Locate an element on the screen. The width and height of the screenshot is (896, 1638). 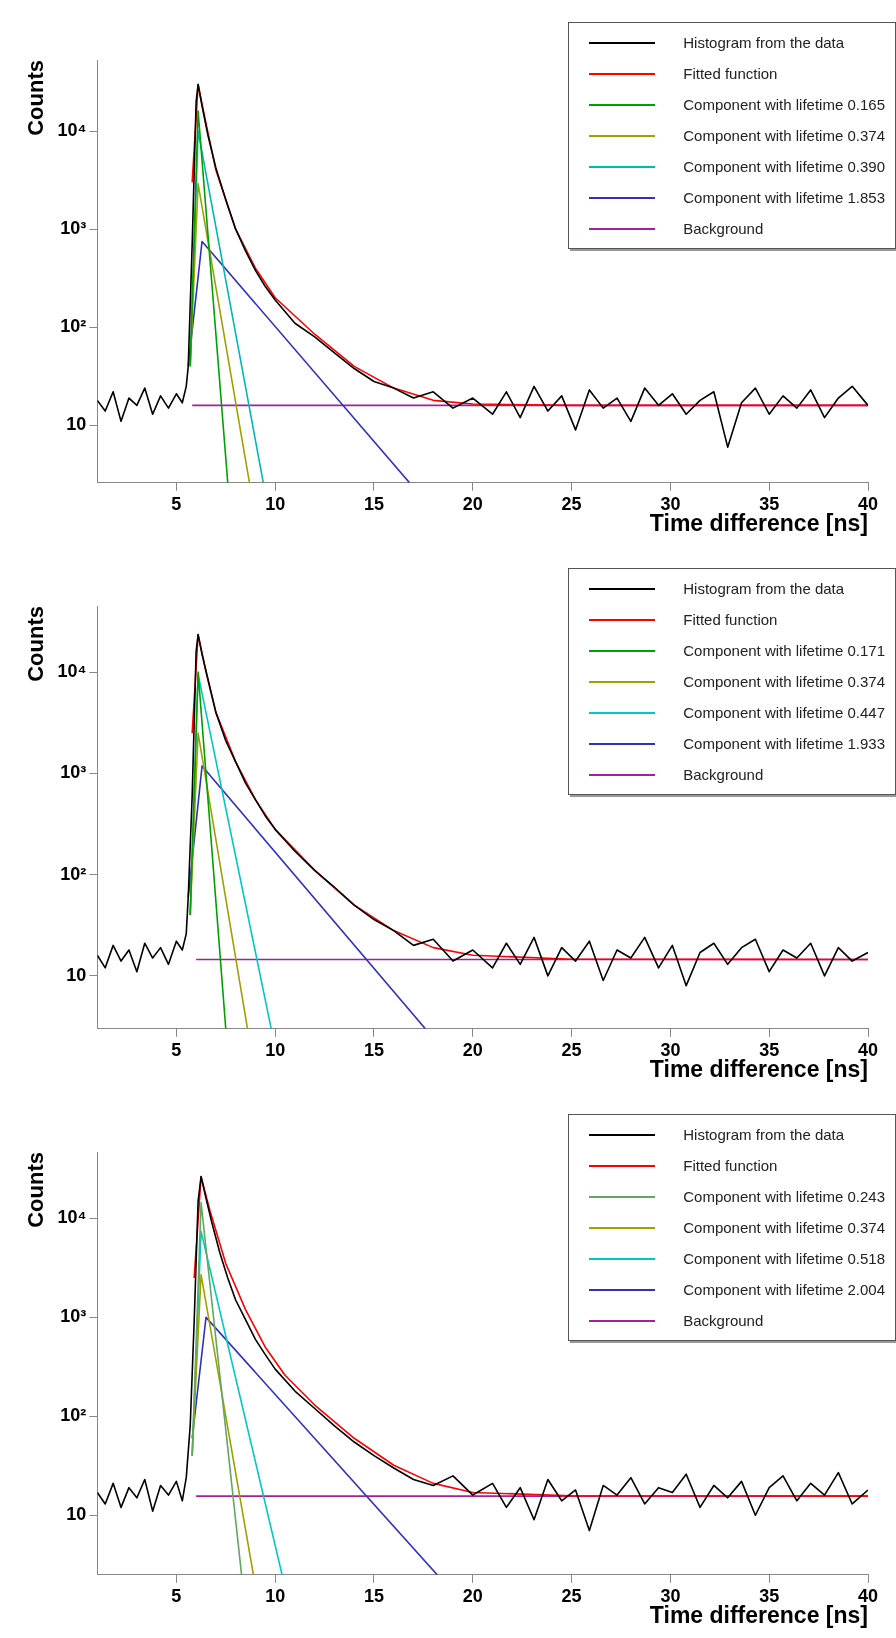
legend-label: Component with lifetime 0.447 is located at coordinates (784, 712).